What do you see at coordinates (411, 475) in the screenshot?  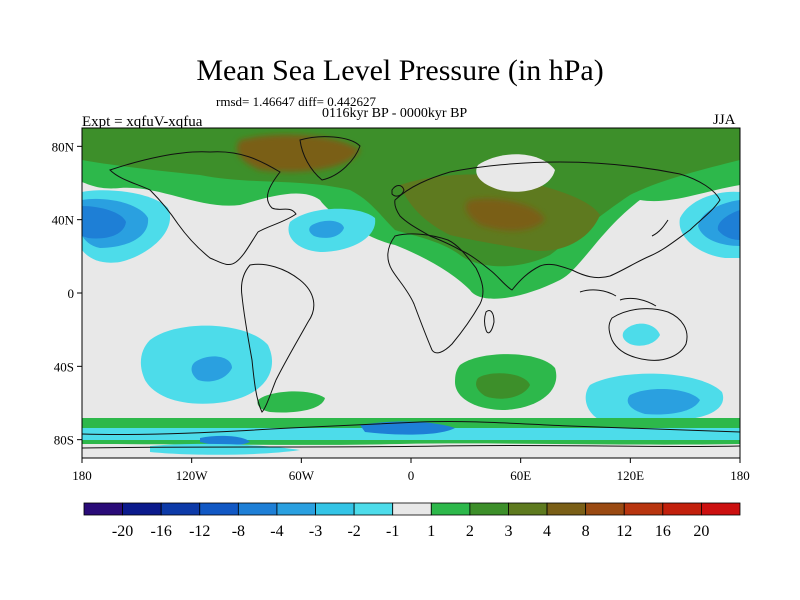 I see `lon-tick-label: 0` at bounding box center [411, 475].